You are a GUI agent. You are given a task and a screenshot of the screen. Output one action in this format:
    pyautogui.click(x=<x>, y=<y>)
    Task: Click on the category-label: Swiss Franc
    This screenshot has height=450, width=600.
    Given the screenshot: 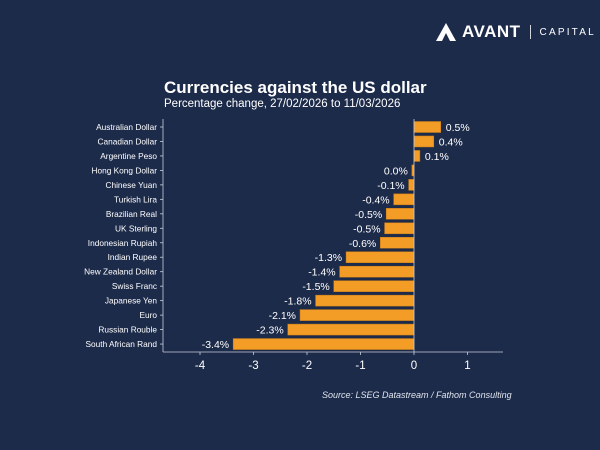 What is the action you would take?
    pyautogui.click(x=134, y=286)
    